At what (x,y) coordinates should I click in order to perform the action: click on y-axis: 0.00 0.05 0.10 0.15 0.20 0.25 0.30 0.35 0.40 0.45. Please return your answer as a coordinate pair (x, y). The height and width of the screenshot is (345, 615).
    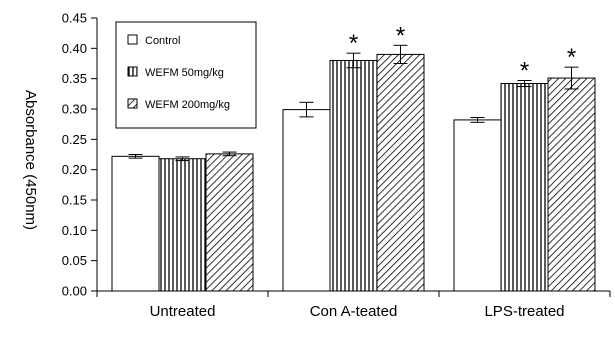
    Looking at the image, I should click on (80, 155).